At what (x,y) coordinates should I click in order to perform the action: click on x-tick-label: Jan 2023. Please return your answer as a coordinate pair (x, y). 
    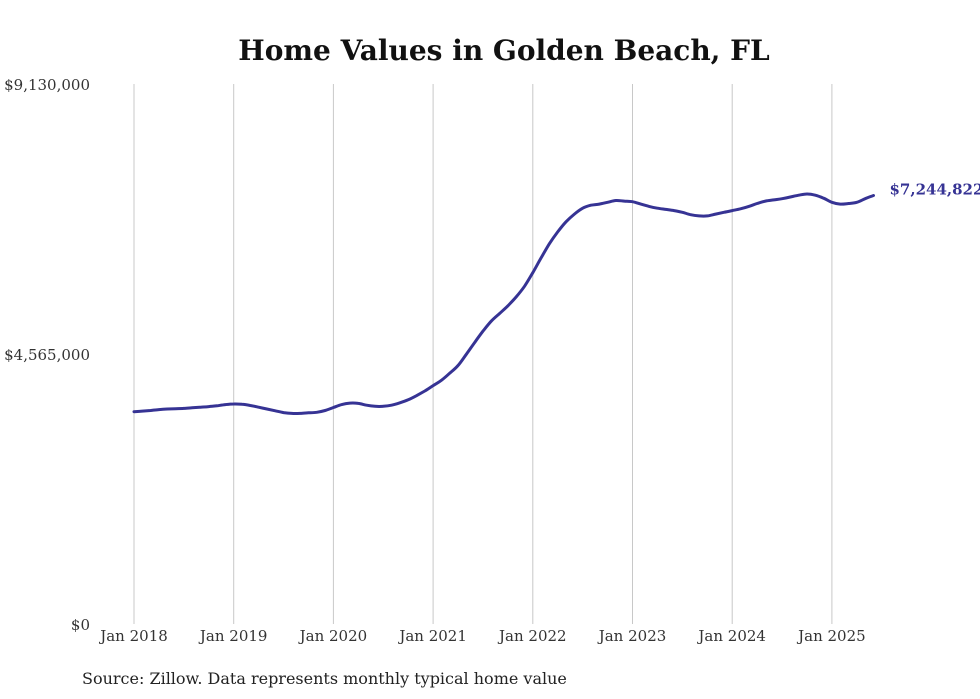
    Looking at the image, I should click on (632, 636).